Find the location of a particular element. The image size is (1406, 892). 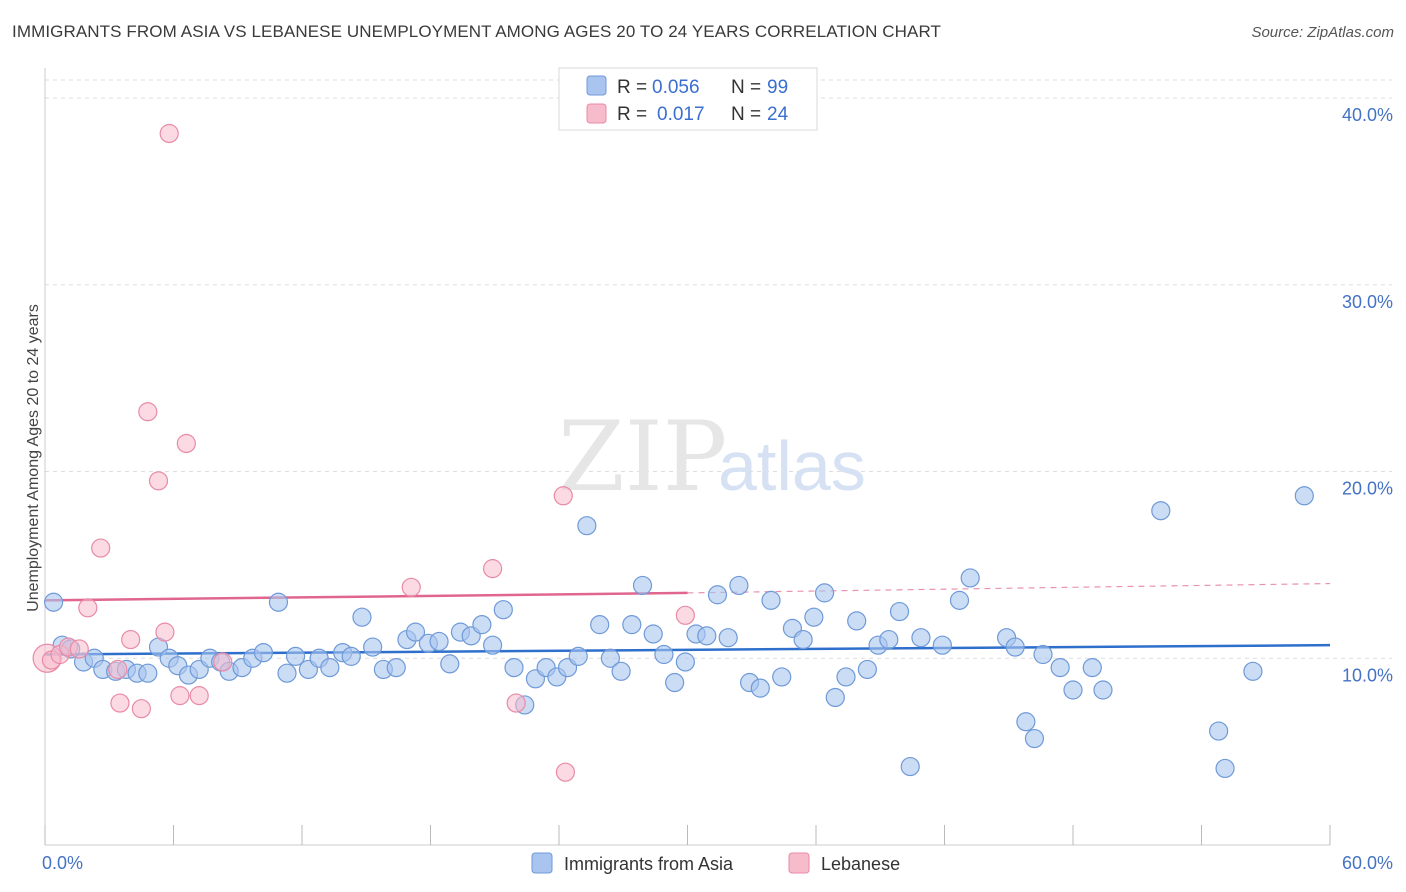

y-axis-label: Unemployment Among Ages 20 to 24 years is located at coordinates (33, 458).